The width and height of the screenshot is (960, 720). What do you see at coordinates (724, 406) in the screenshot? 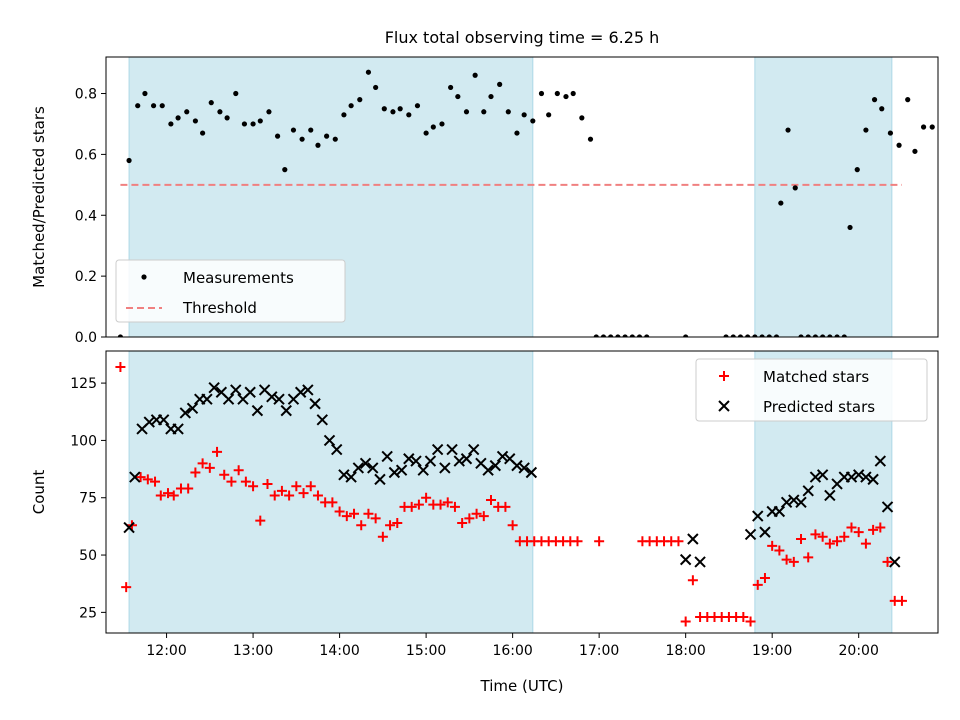
I see `legend-marker-predicted` at bounding box center [724, 406].